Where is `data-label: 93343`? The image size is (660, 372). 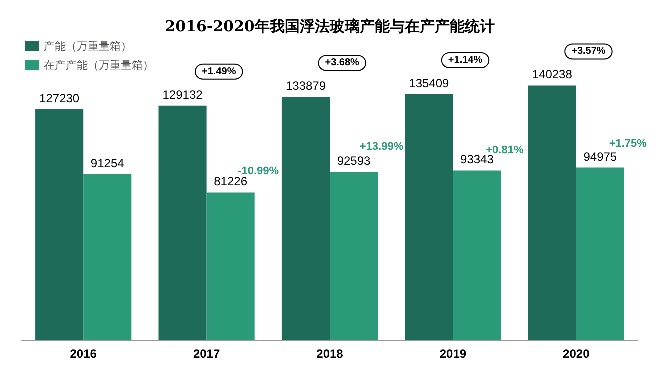 data-label: 93343 is located at coordinates (477, 159).